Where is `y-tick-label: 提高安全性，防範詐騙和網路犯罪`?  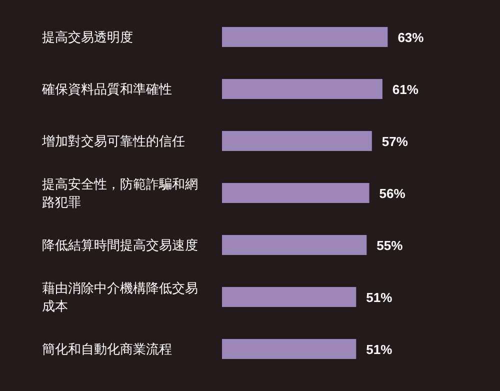
y-tick-label: 提高安全性，防範詐騙和網路犯罪 is located at coordinates (120, 193).